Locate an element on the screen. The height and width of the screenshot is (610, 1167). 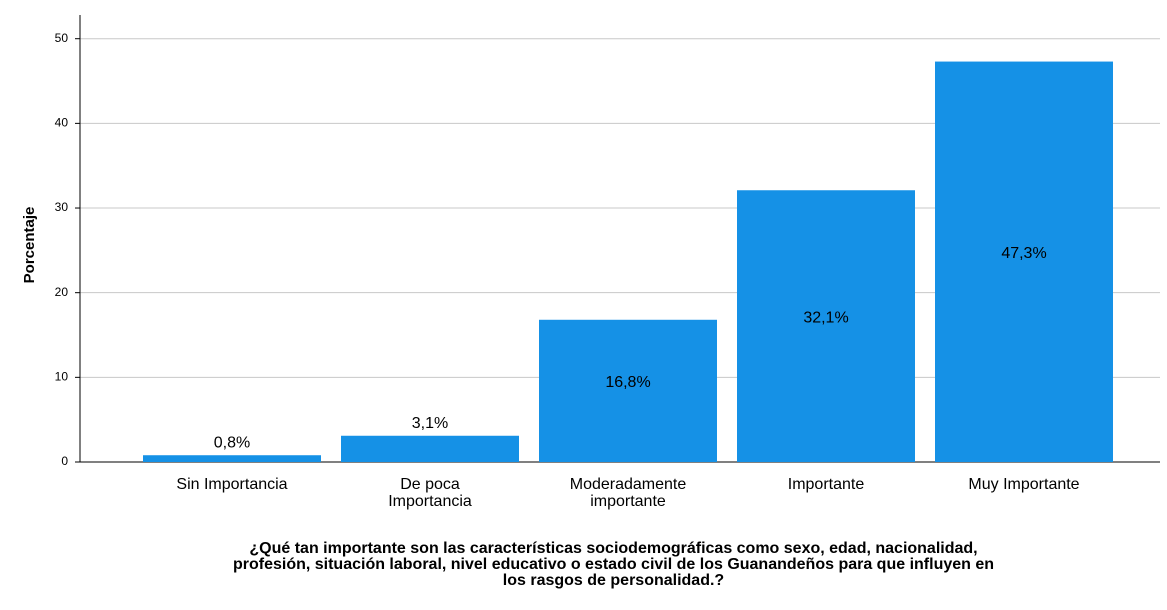
x-tick-label: Importante is located at coordinates (826, 484).